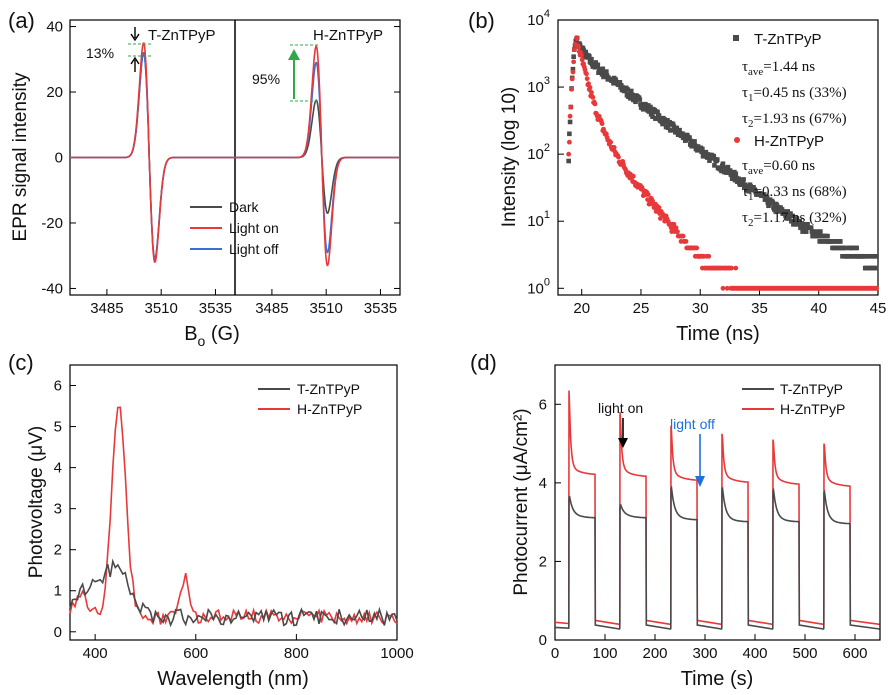 This screenshot has height=695, width=891. Describe the element at coordinates (58, 468) in the screenshot. I see `c-ytick-label: 4` at that location.